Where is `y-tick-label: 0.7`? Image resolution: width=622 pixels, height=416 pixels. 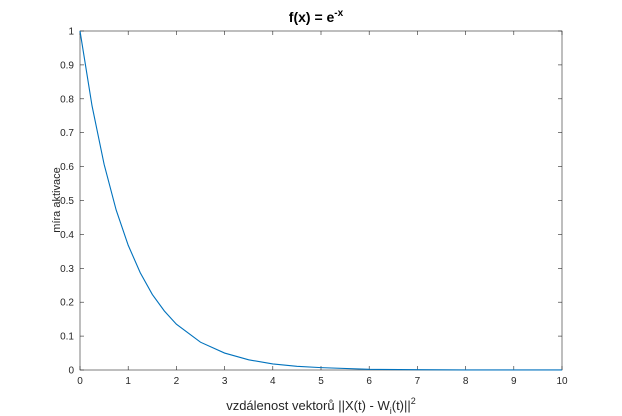 y-tick-label: 0.7 is located at coordinates (67, 133).